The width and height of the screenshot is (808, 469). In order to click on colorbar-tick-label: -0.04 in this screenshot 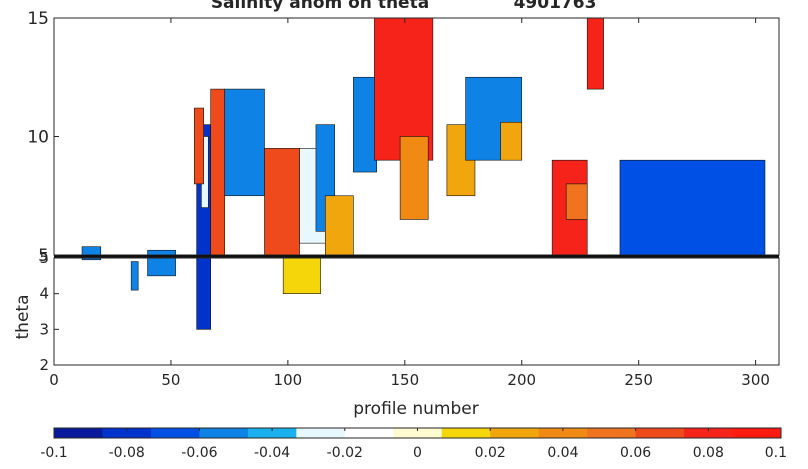, I will do `click(272, 453)`.